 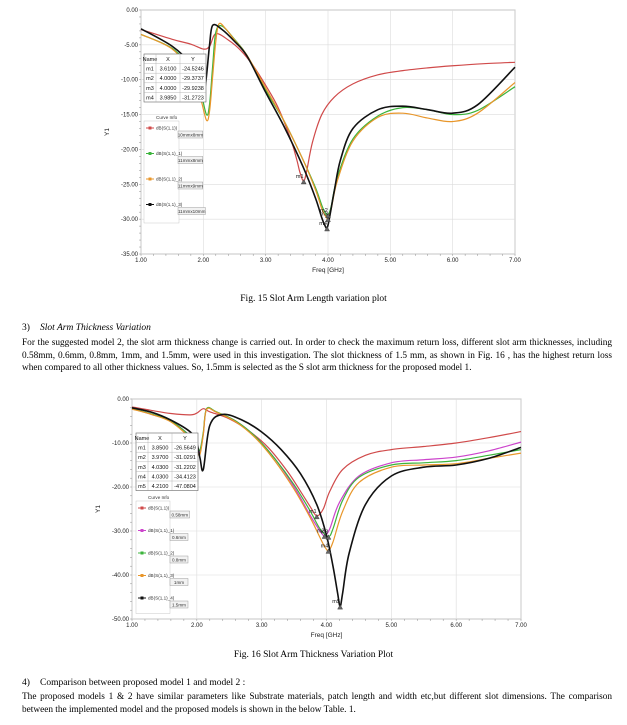 I want to click on fig15-caption: Fig. 15 Slot Arm Length variation plot, so click(x=313, y=299).